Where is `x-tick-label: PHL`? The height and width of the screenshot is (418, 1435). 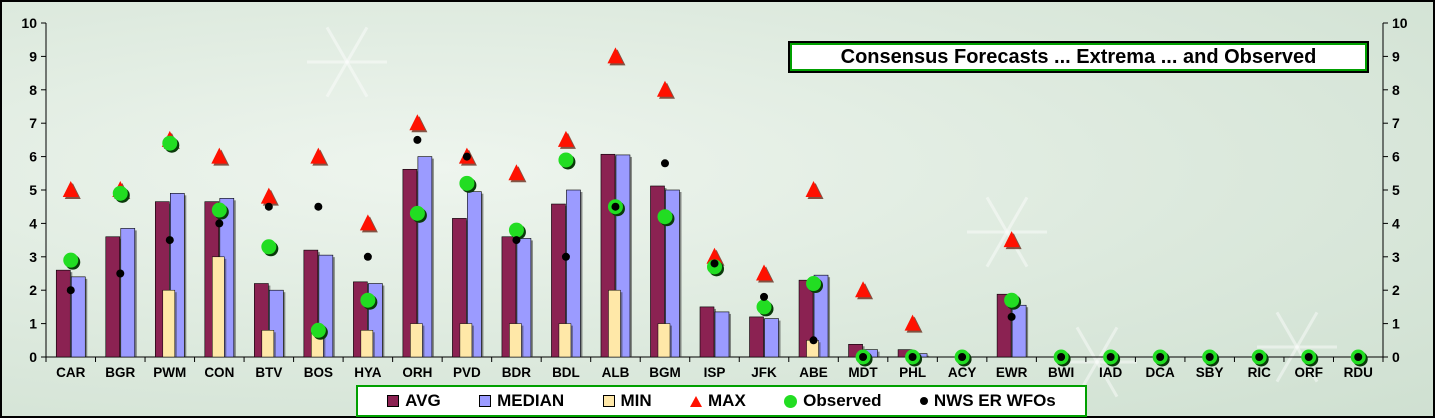 x-tick-label: PHL is located at coordinates (912, 372).